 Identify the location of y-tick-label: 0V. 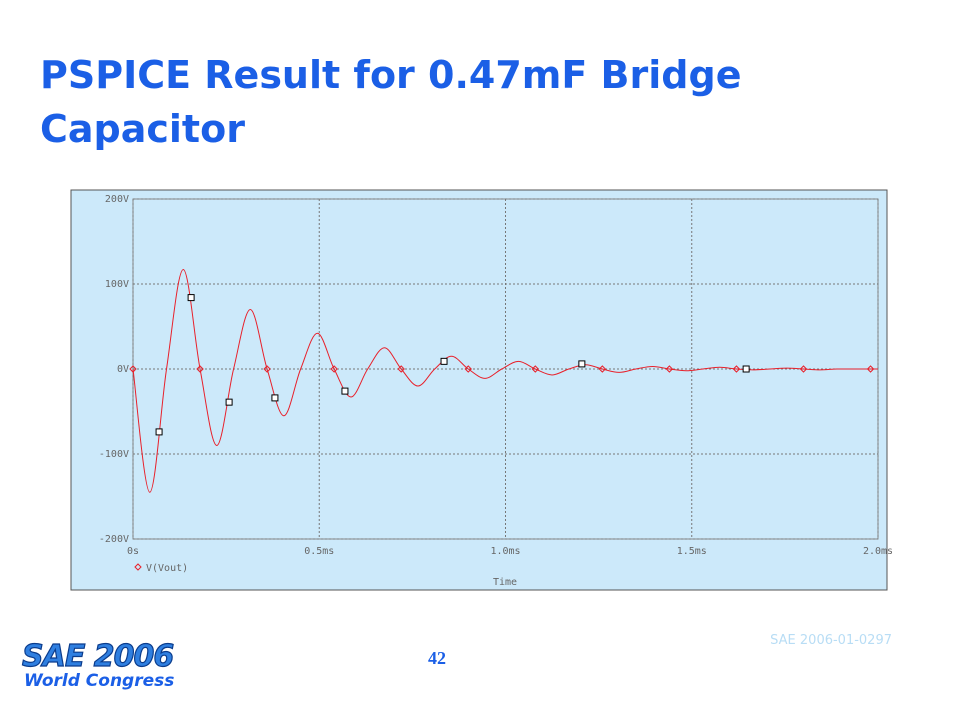
(123, 369).